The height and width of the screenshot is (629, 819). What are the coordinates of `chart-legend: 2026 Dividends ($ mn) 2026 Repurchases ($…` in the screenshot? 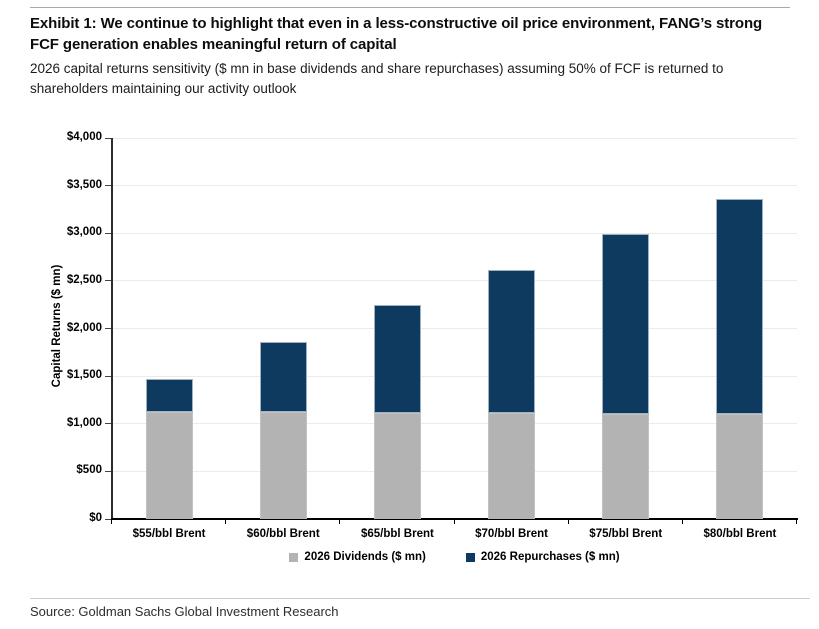 It's located at (454, 557).